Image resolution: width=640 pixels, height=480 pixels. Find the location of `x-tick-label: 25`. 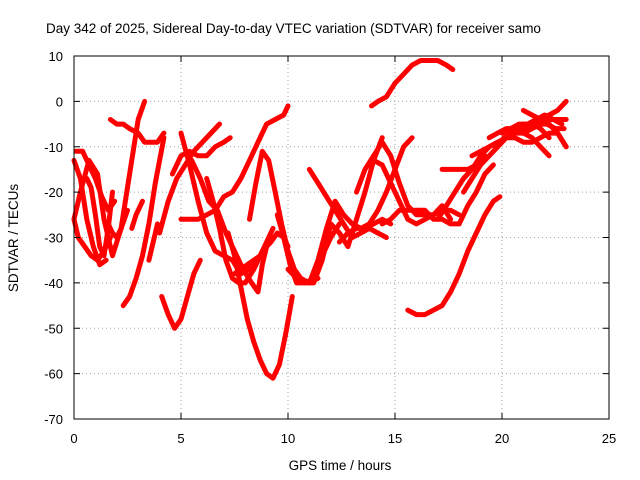

x-tick-label: 25 is located at coordinates (609, 438).